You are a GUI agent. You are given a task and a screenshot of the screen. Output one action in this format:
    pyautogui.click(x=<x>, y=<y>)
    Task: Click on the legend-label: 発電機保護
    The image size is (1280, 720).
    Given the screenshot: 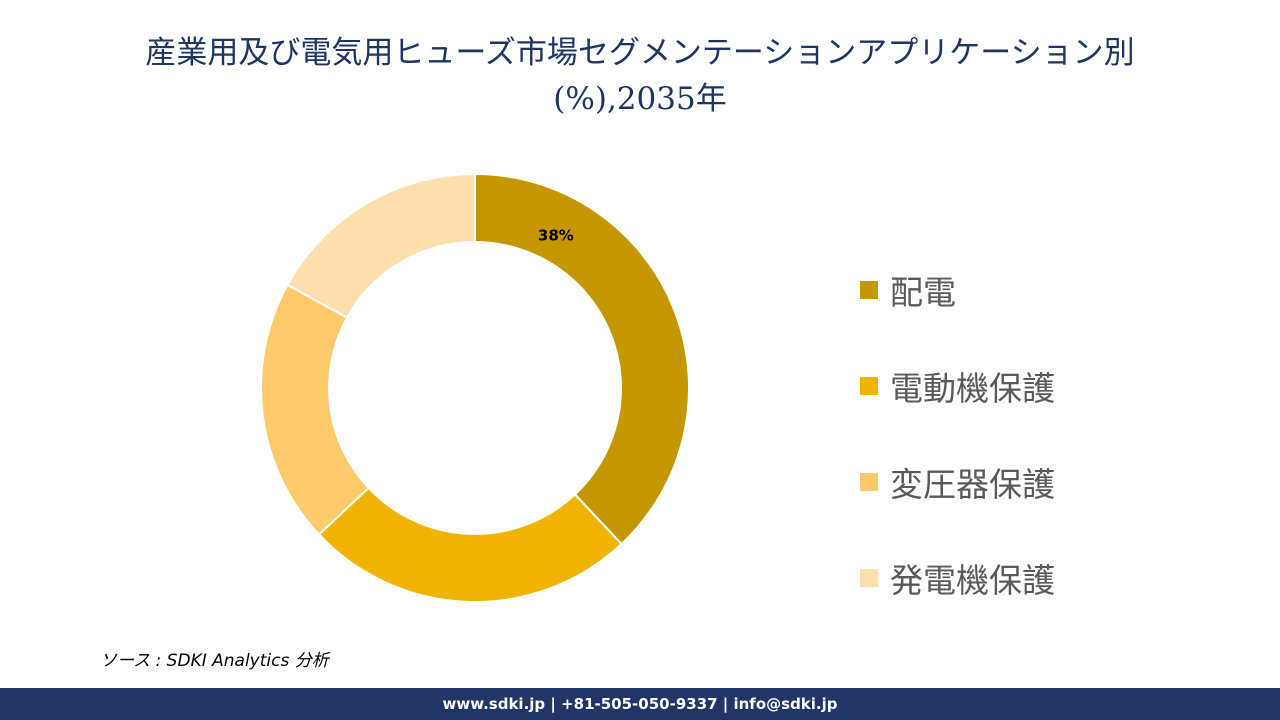 What is the action you would take?
    pyautogui.click(x=972, y=580)
    